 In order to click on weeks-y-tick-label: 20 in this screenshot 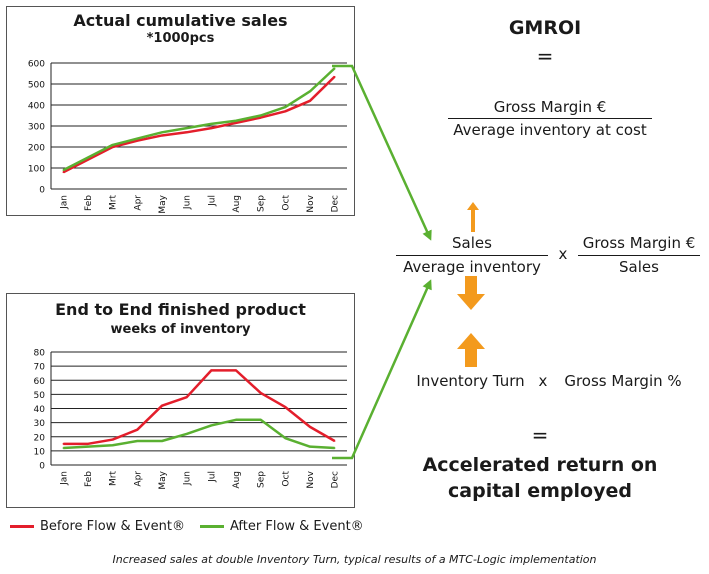, I will do `click(40, 438)`.